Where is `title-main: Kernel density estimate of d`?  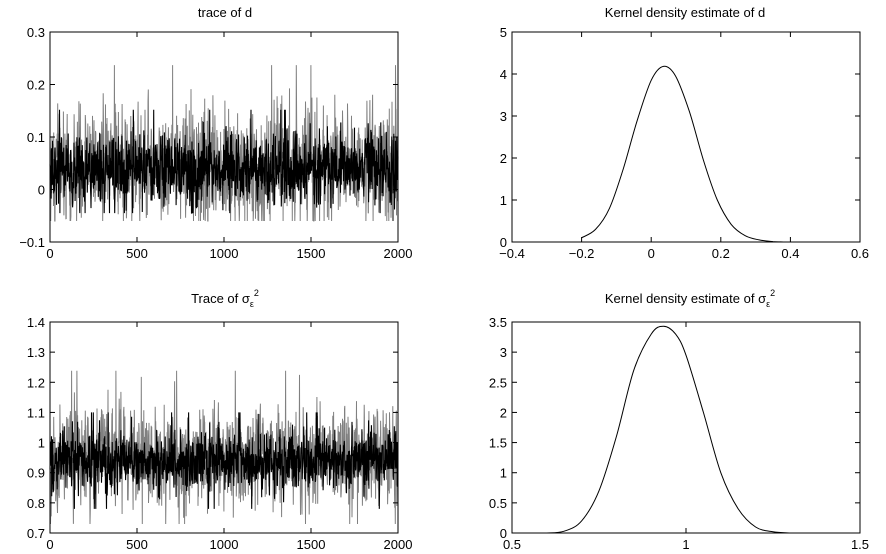
title-main: Kernel density estimate of d is located at coordinates (685, 12).